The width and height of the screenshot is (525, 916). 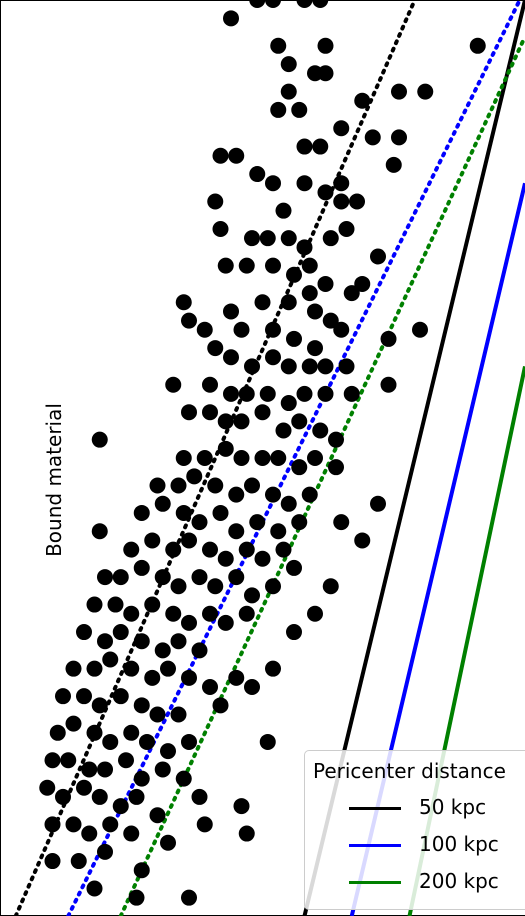 I want to click on y-axis-label: Bound material, so click(x=54, y=480).